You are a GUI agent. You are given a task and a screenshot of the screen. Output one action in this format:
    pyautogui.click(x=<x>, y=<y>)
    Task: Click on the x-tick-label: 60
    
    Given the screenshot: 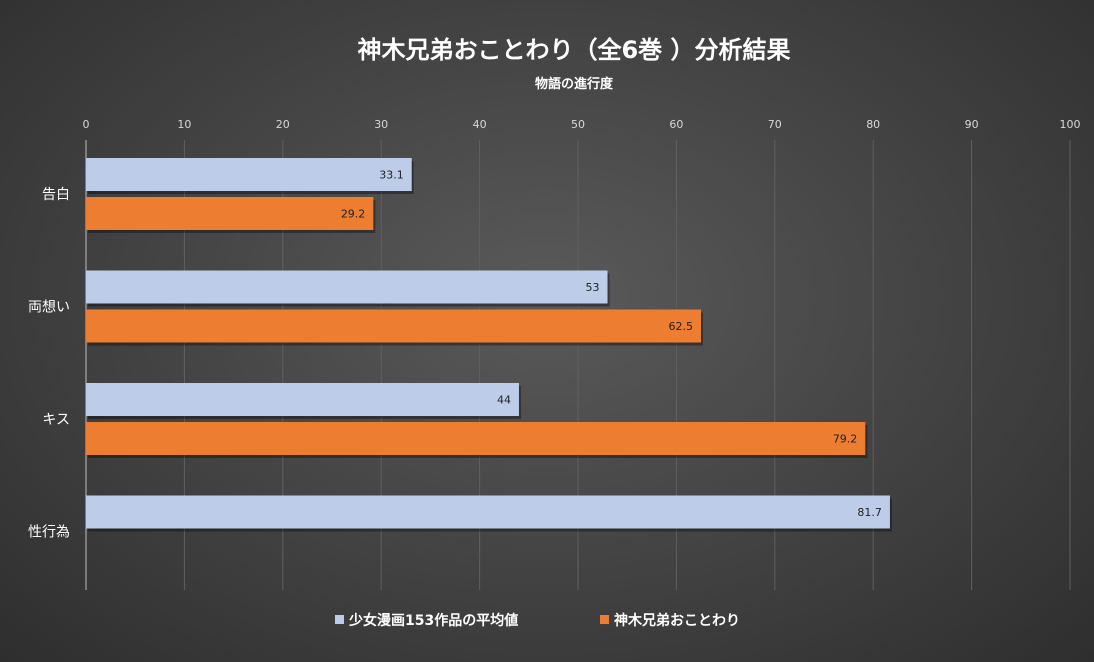 What is the action you would take?
    pyautogui.click(x=676, y=124)
    